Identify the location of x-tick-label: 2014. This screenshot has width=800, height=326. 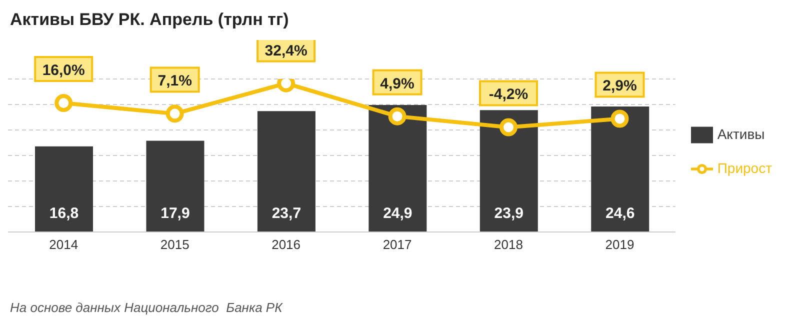
(63, 244).